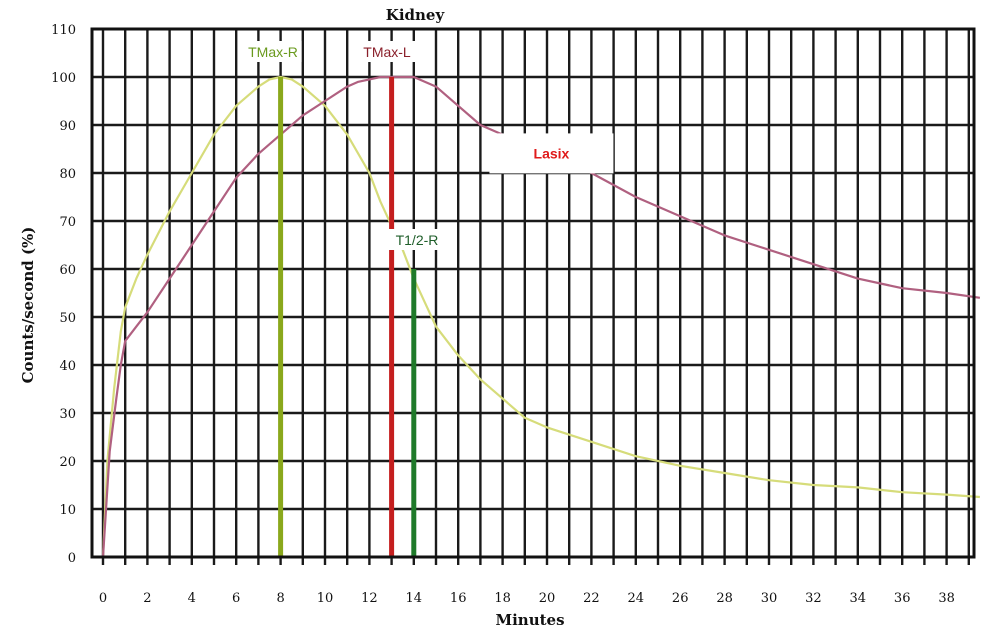 Image resolution: width=1000 pixels, height=635 pixels. Describe the element at coordinates (502, 598) in the screenshot. I see `x-tick-label: 18` at that location.